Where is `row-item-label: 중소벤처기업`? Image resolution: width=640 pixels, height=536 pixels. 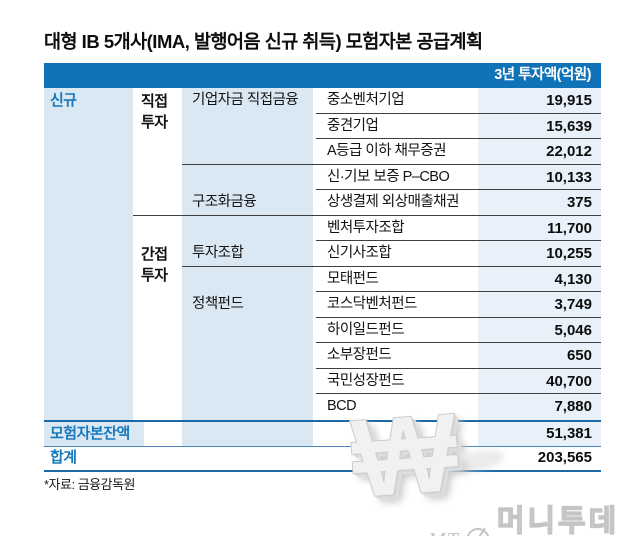 row-item-label: 중소벤처기업 is located at coordinates (366, 100).